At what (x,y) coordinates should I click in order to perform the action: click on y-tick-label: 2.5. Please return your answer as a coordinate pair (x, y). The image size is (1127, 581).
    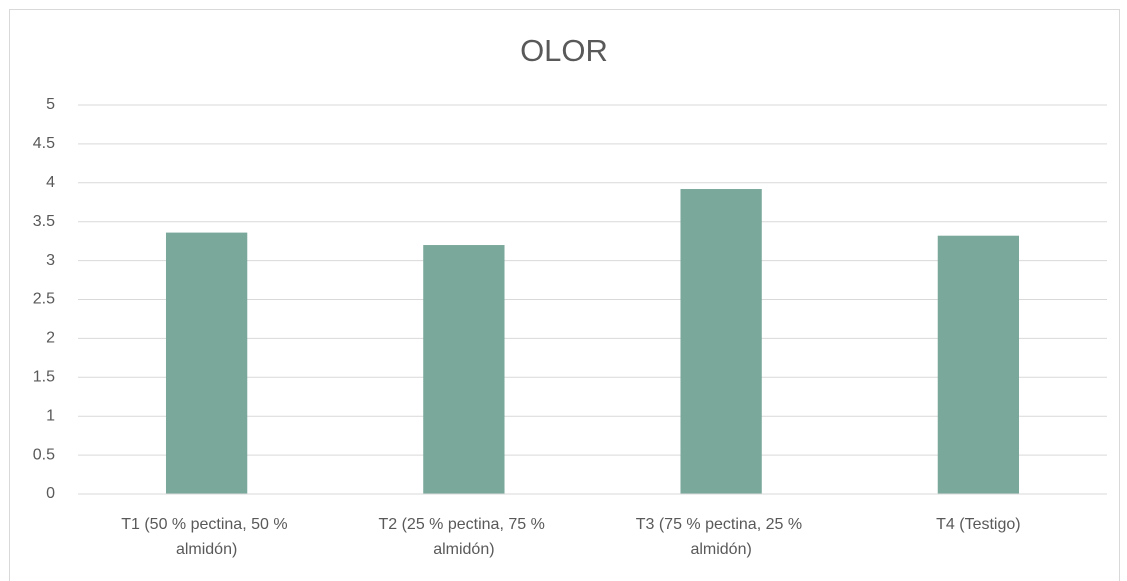
    Looking at the image, I should click on (44, 299).